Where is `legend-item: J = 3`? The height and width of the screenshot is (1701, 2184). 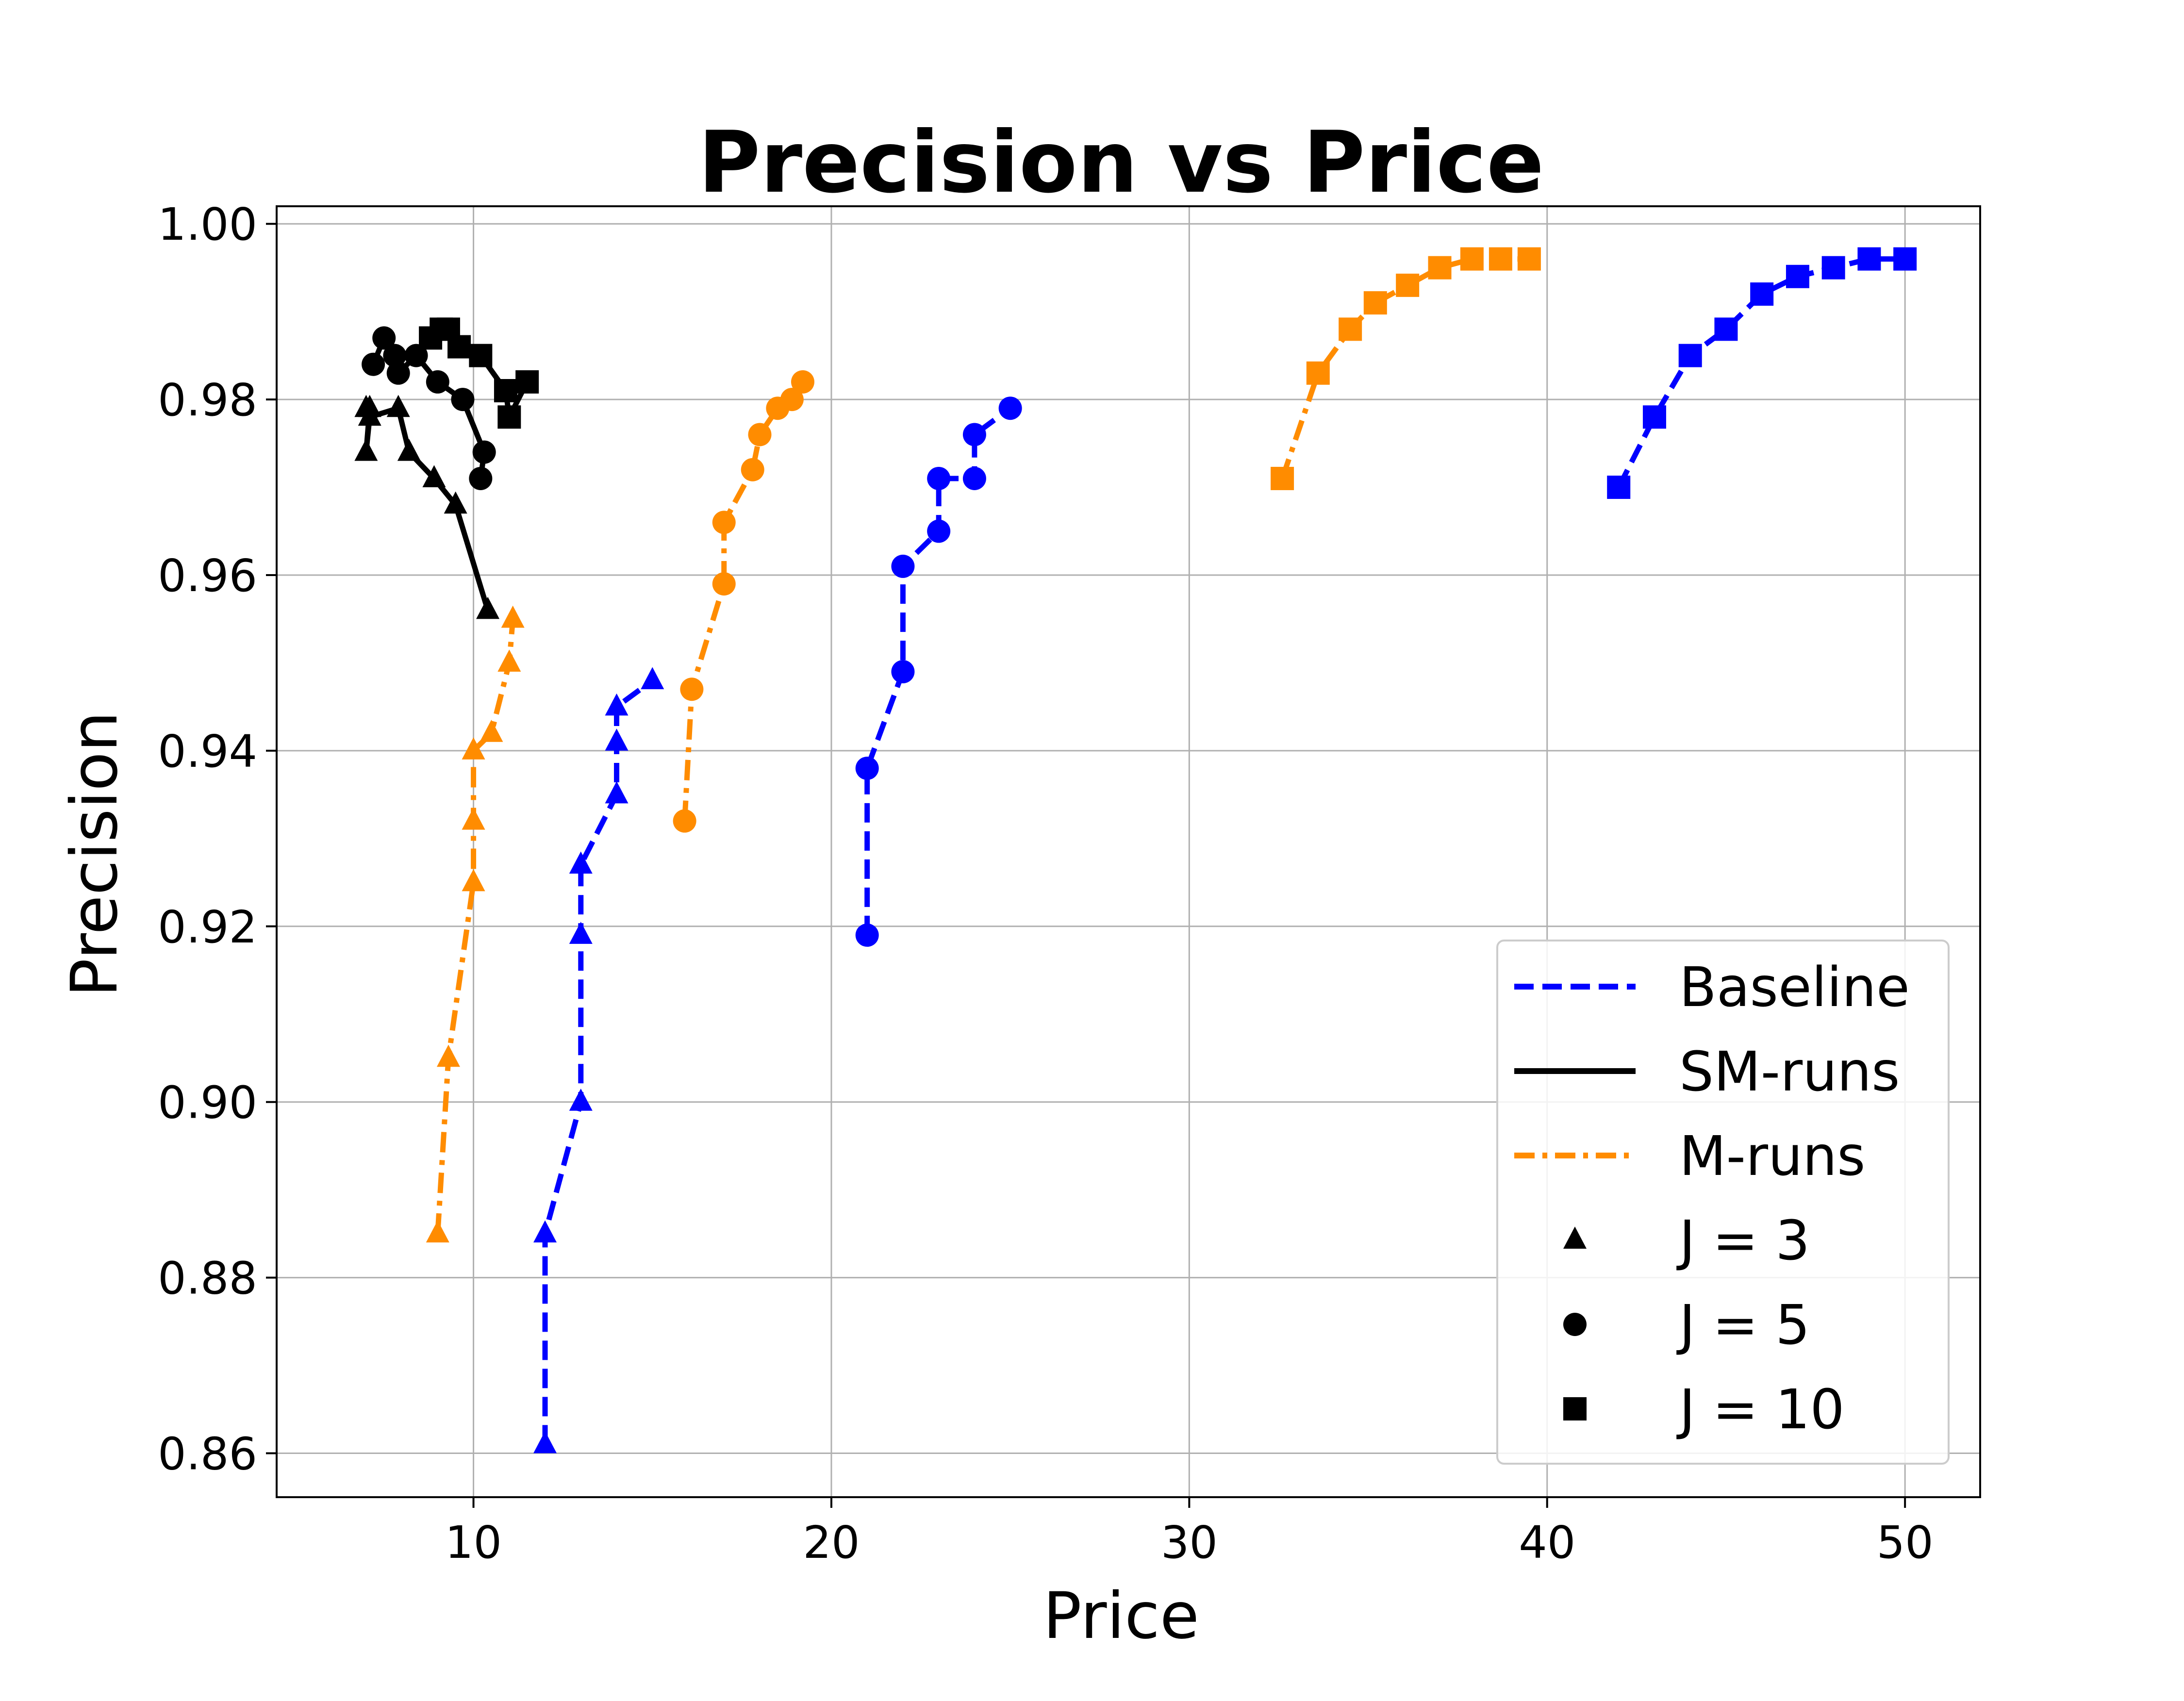 legend-item: J = 3 is located at coordinates (1686, 1240).